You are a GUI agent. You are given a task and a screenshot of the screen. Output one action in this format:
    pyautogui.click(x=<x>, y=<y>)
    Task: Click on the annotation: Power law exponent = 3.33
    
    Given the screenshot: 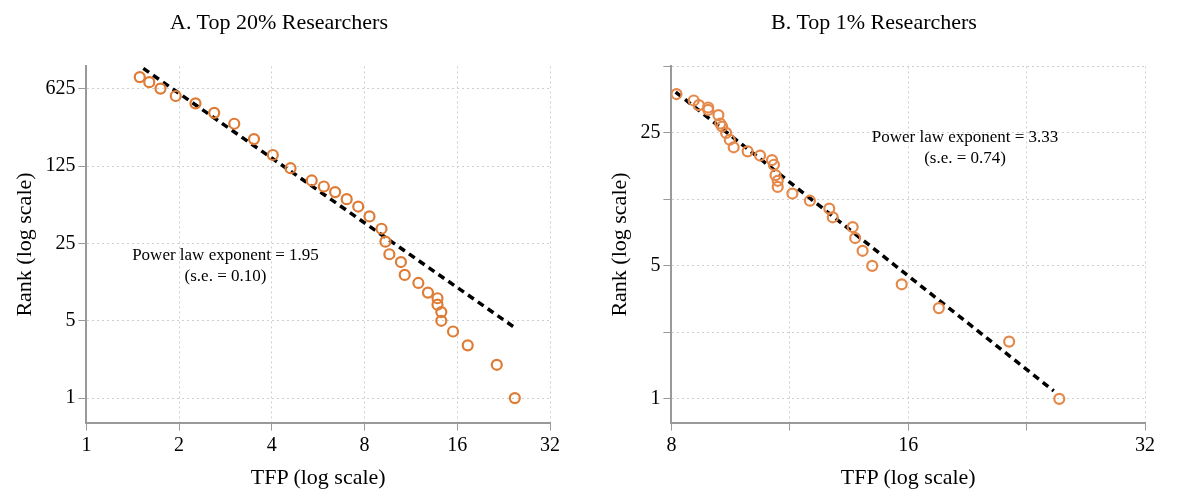 What is the action you would take?
    pyautogui.click(x=965, y=137)
    